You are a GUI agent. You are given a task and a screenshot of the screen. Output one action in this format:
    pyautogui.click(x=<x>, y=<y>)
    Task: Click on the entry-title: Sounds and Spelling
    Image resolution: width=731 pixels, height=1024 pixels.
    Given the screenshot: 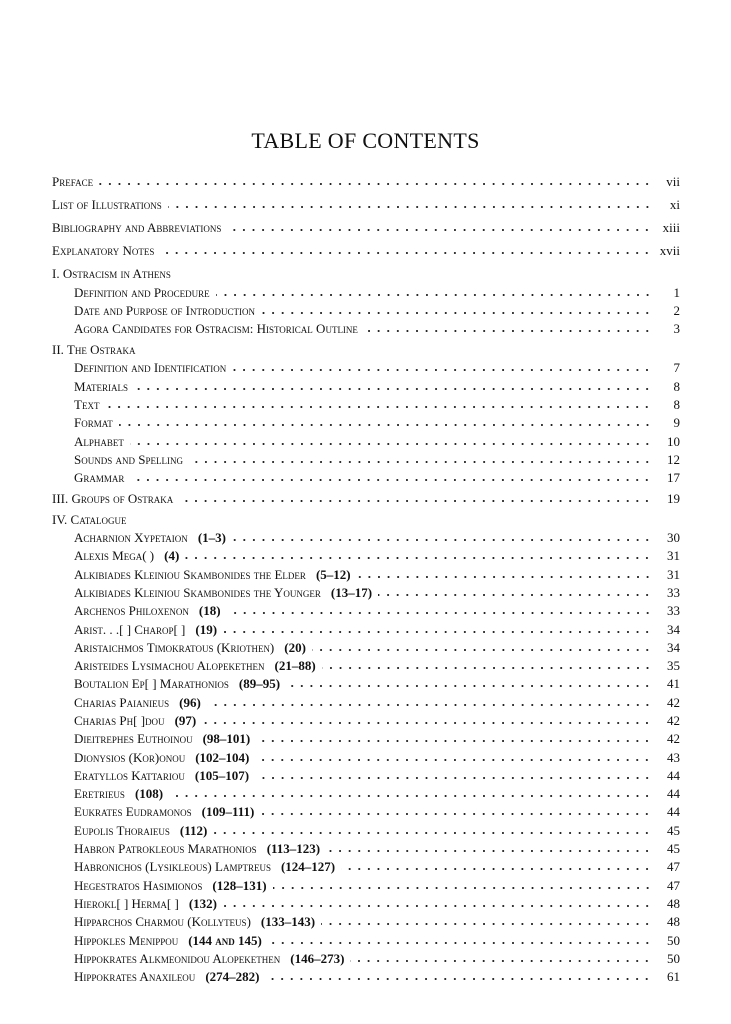 What is the action you would take?
    pyautogui.click(x=128, y=459)
    